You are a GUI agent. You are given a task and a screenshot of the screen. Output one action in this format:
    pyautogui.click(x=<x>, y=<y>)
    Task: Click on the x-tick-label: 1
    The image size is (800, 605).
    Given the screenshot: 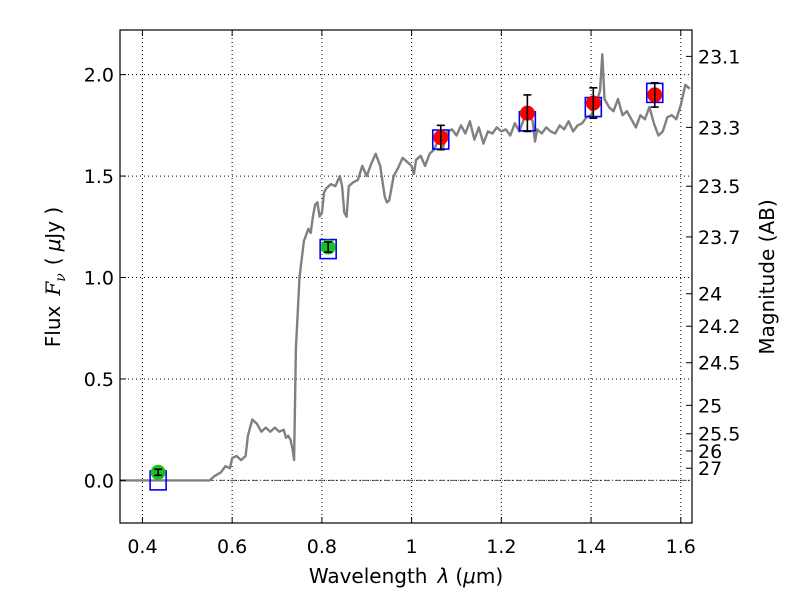 What is the action you would take?
    pyautogui.click(x=412, y=547)
    